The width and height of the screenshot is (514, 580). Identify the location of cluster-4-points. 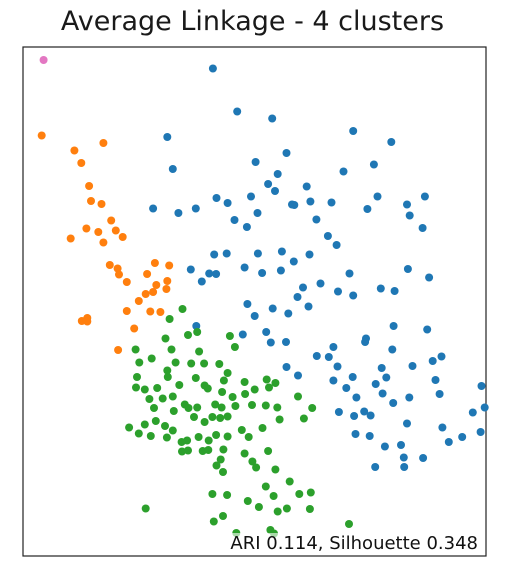
(43, 60).